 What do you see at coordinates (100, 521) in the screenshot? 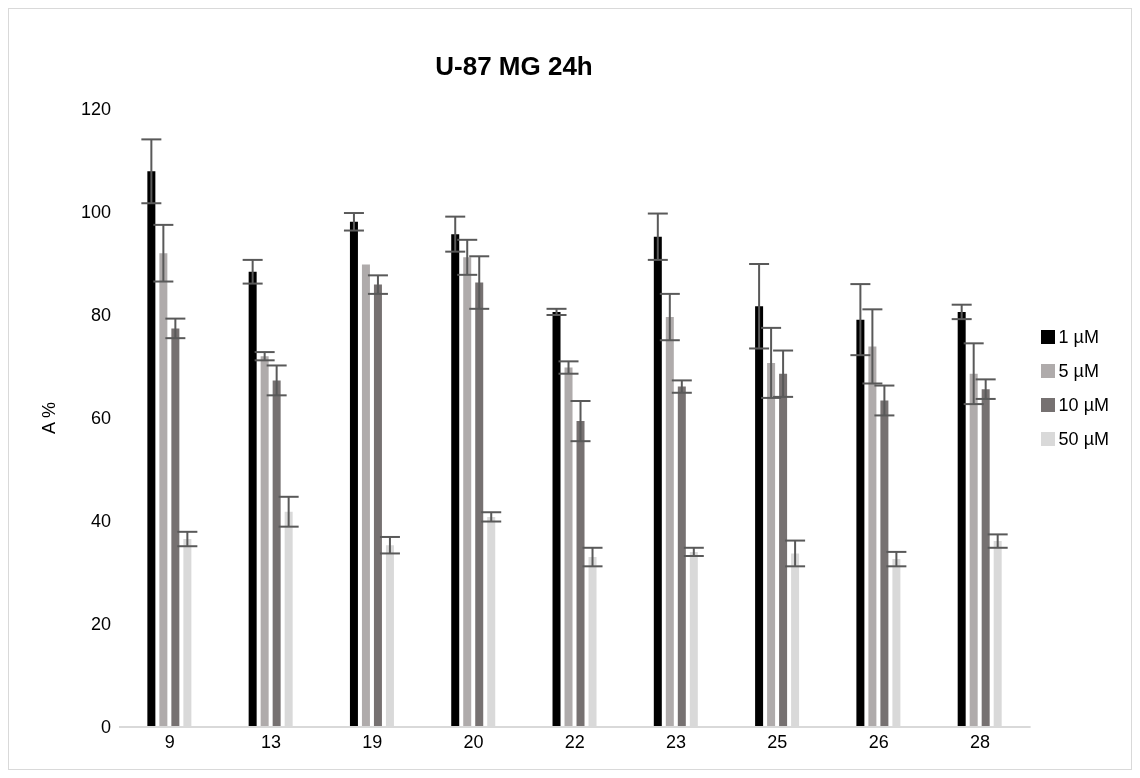
I see `y-tick-label: 40` at bounding box center [100, 521].